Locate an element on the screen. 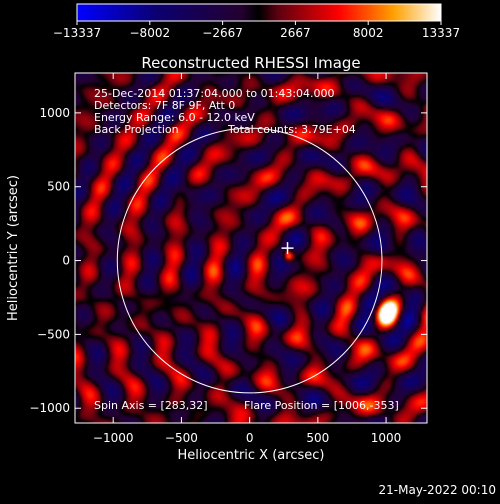  colorbar is located at coordinates (259, 12).